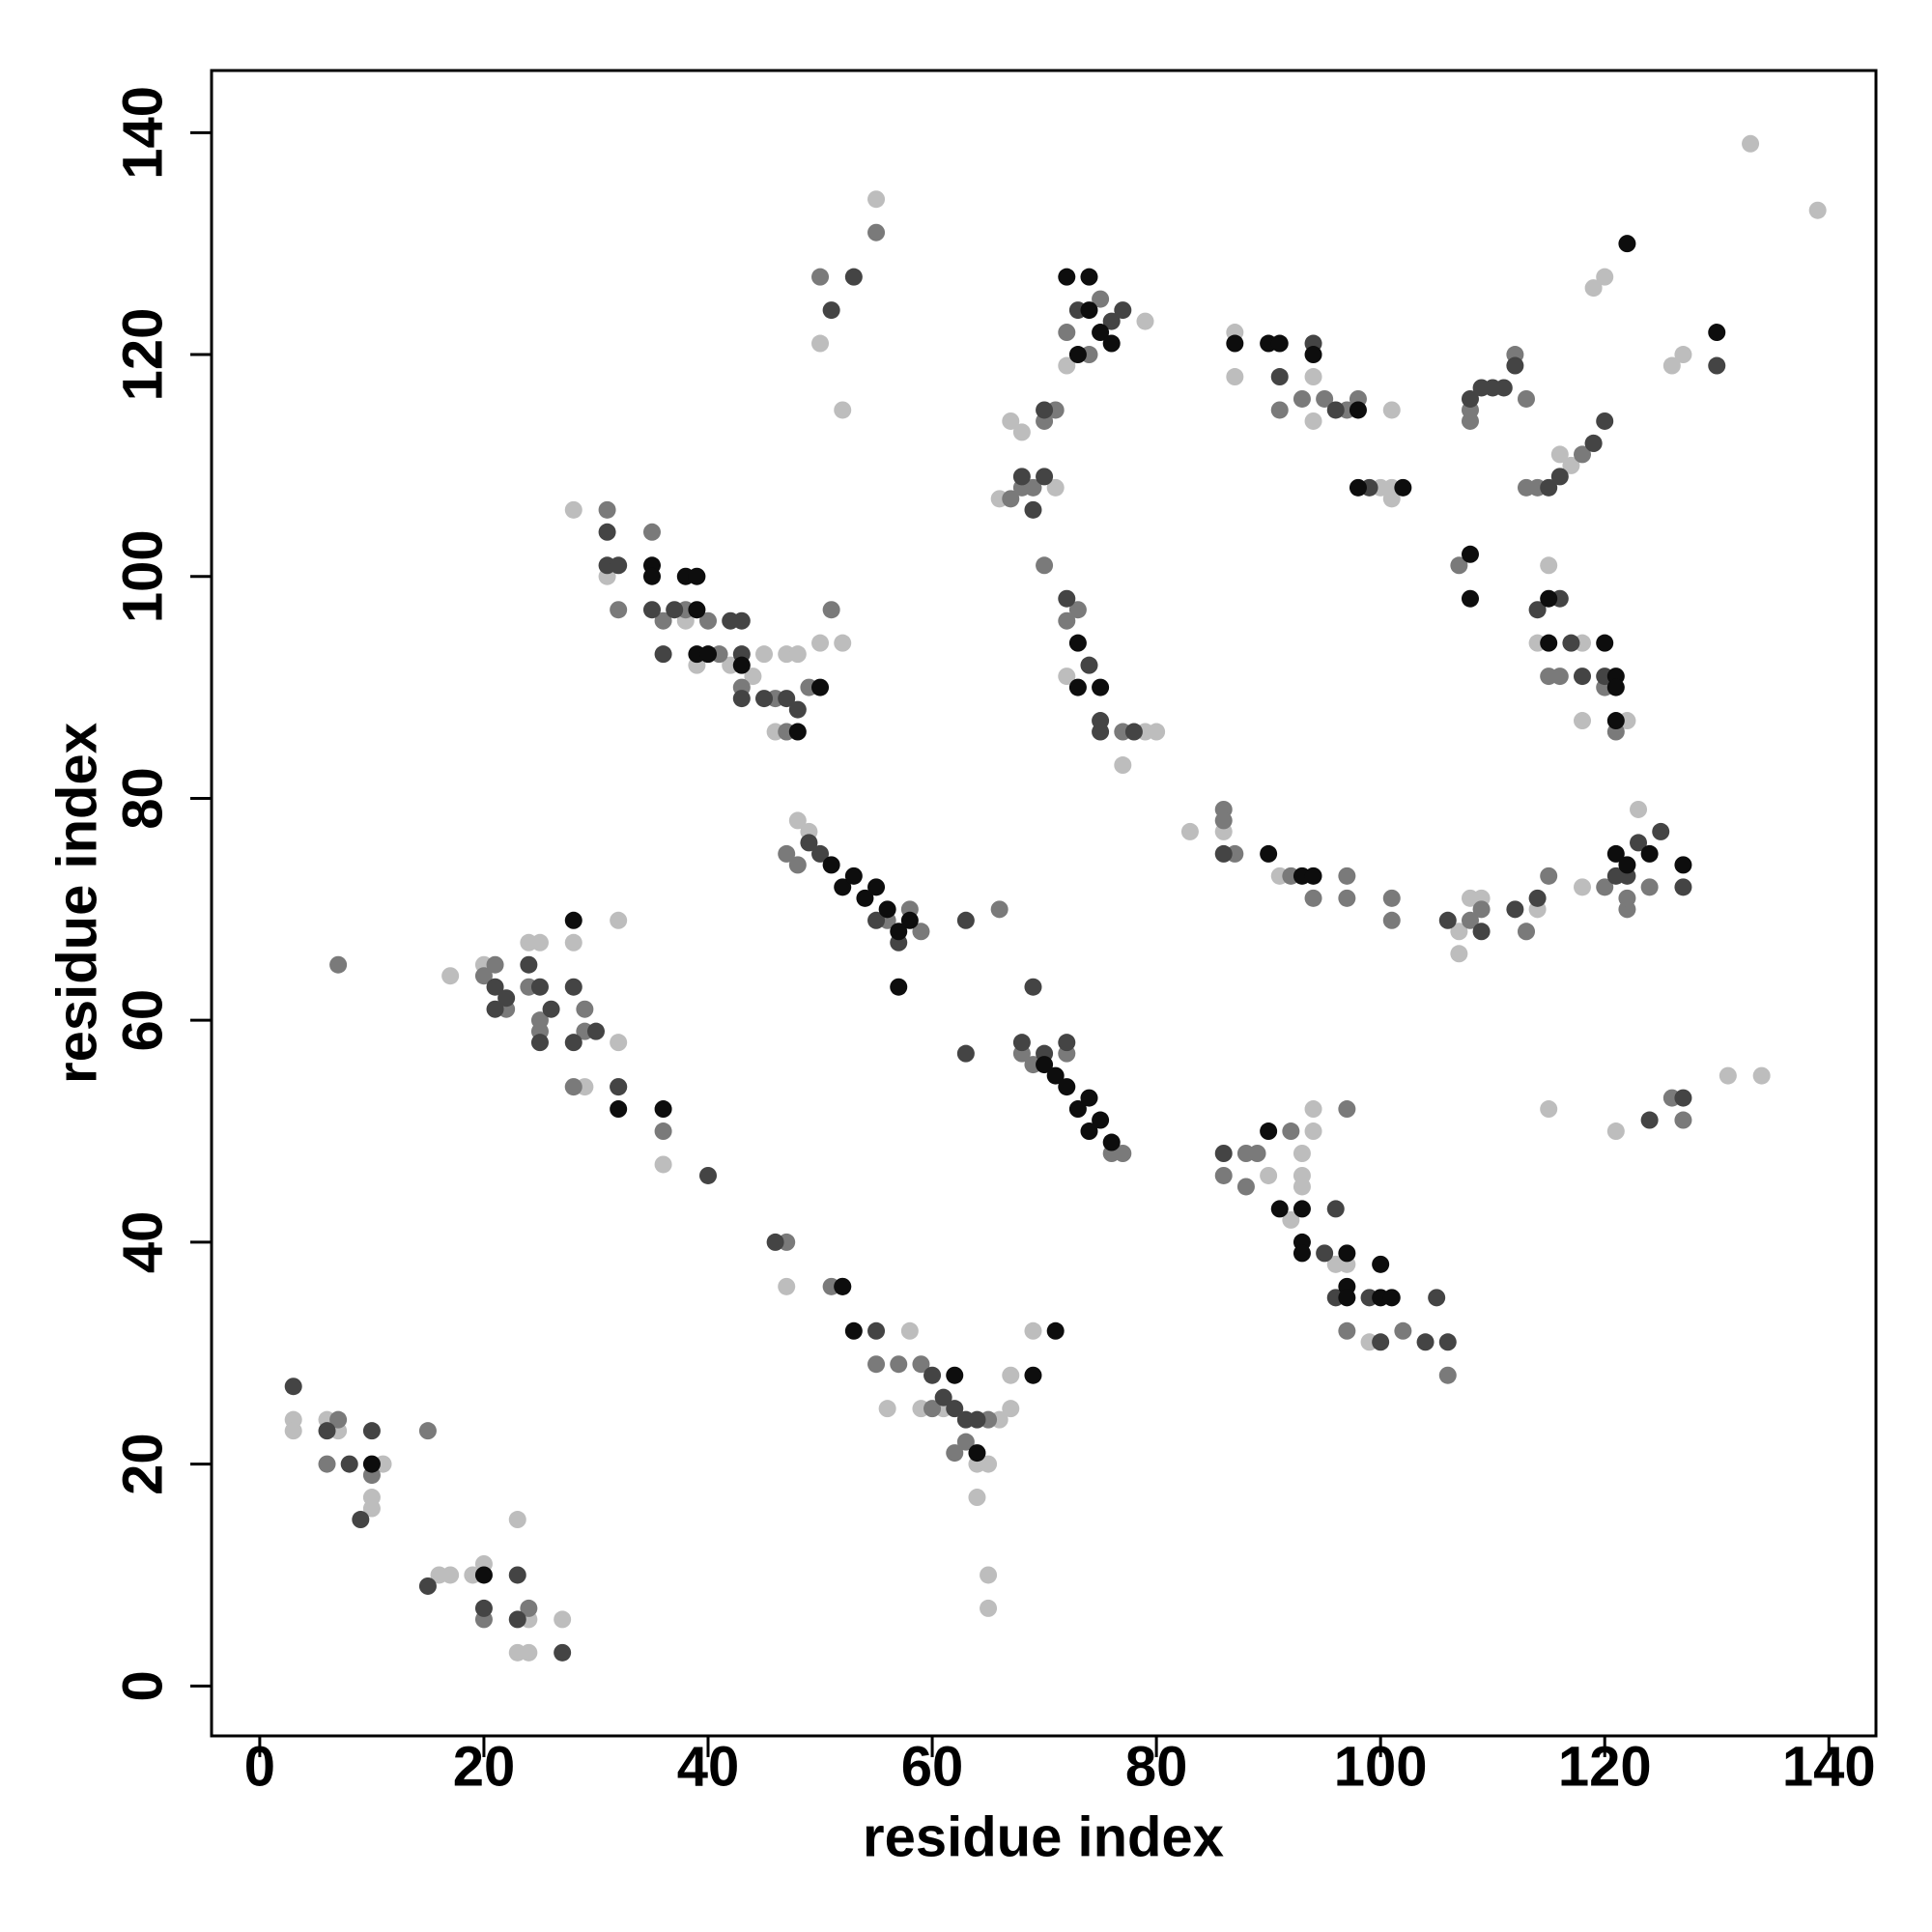 The image size is (1932, 1932). Describe the element at coordinates (1043, 1836) in the screenshot. I see `x-axis-label: residue index` at that location.